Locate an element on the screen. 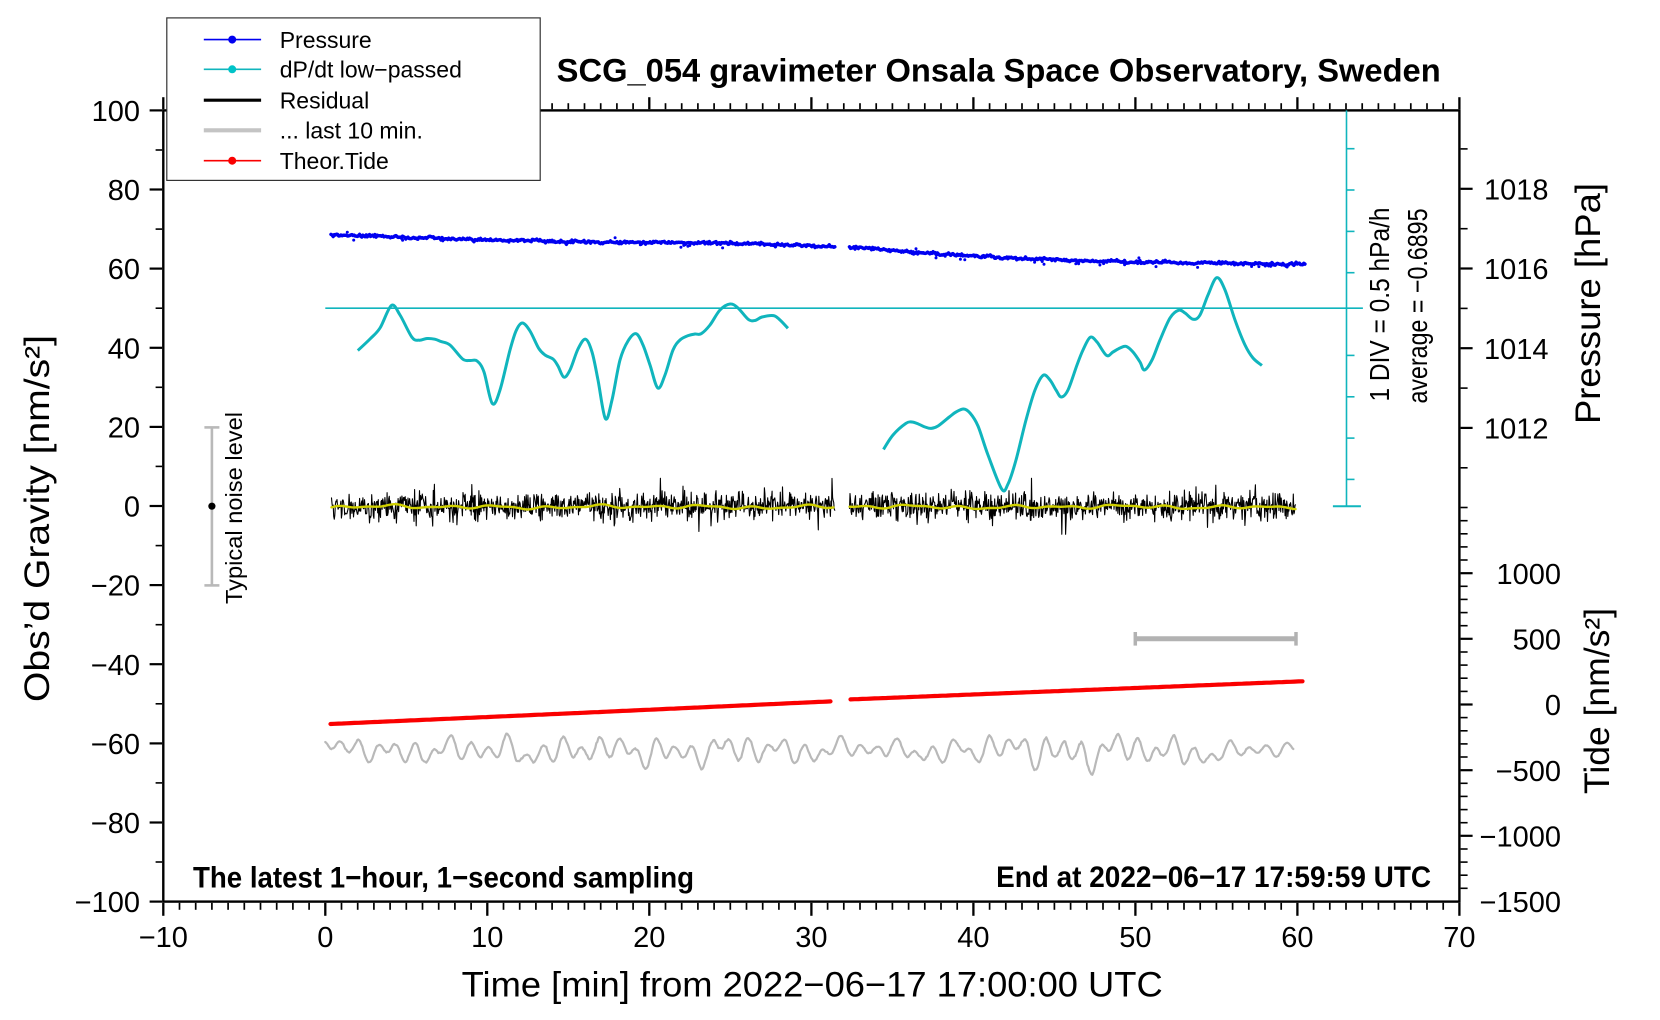  svg-text: Obs’d Gravity [nm/s²] is located at coordinates (37, 518).